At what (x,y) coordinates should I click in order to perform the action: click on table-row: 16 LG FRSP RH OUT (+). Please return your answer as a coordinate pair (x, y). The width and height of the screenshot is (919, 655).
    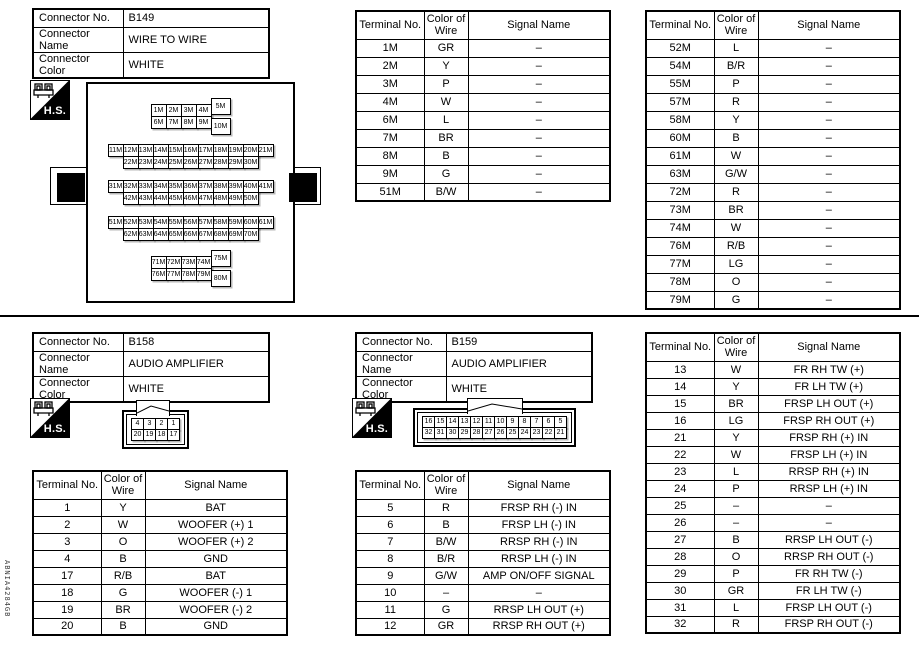
    Looking at the image, I should click on (773, 420).